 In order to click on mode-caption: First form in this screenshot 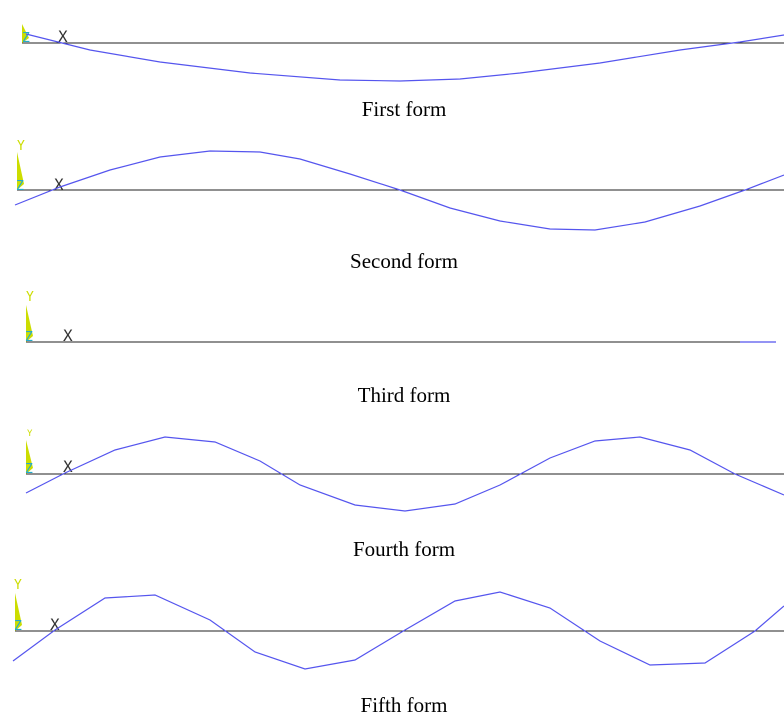, I will do `click(404, 109)`.